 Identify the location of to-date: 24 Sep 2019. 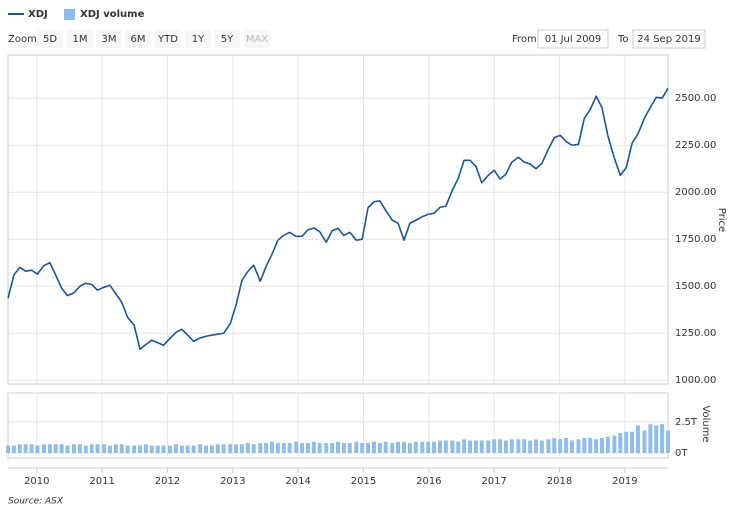
(668, 39).